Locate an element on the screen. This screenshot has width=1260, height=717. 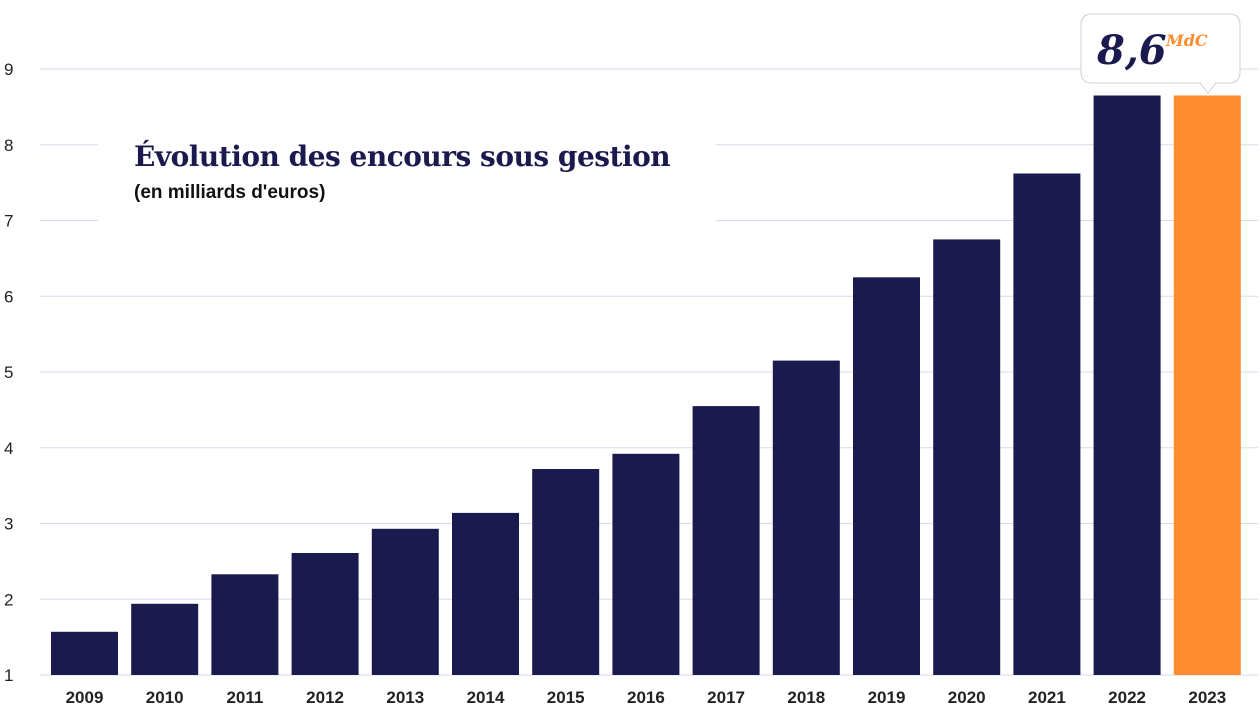
y-tick-label: 1 is located at coordinates (8, 675).